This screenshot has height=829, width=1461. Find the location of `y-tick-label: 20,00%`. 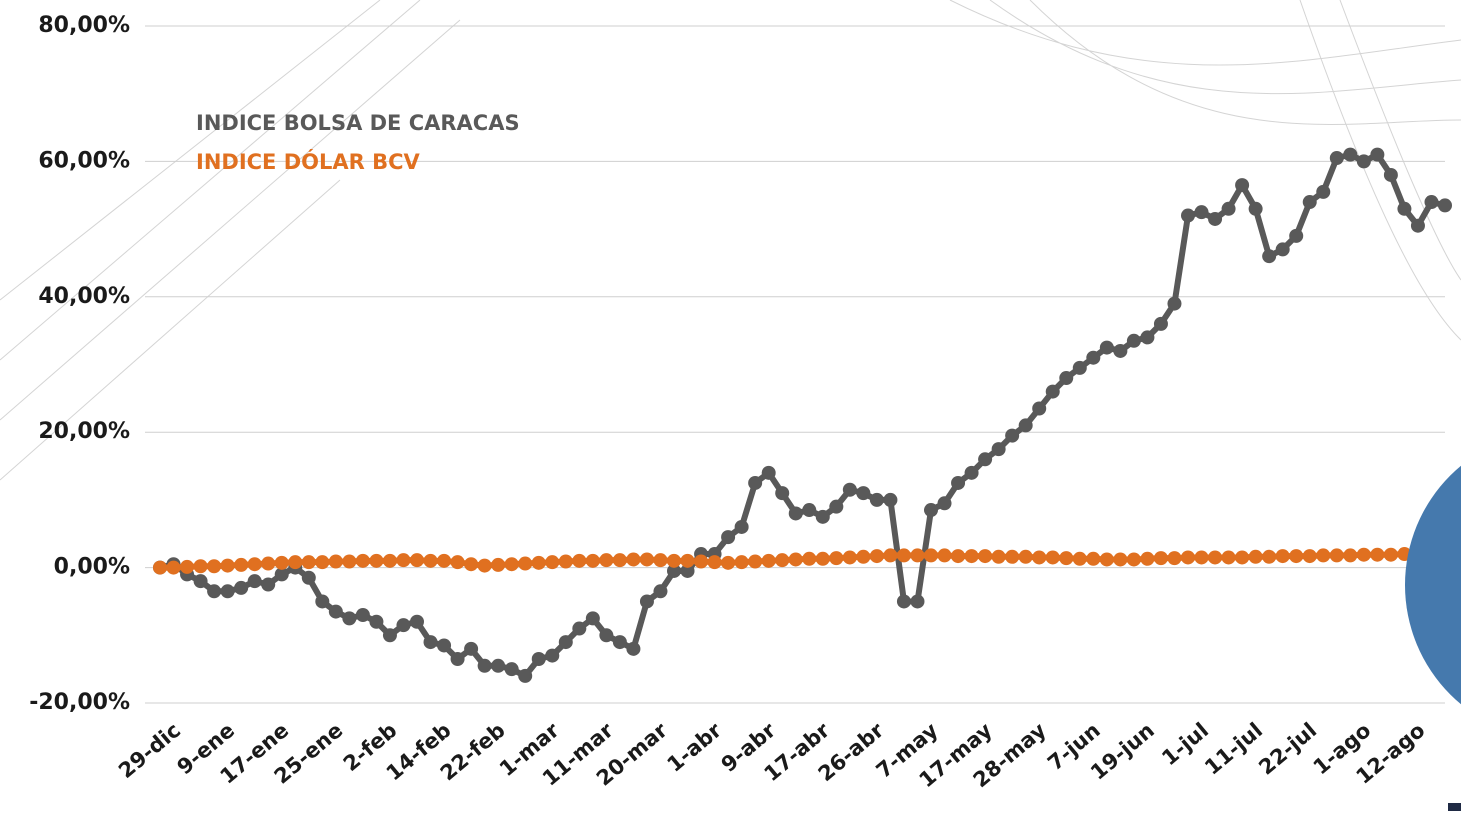

y-tick-label: 20,00% is located at coordinates (84, 431).